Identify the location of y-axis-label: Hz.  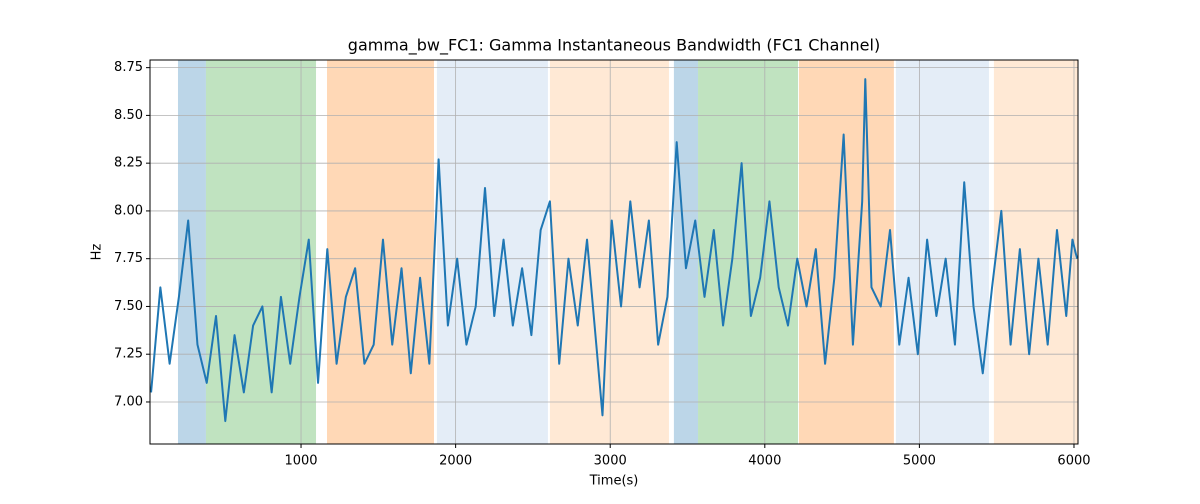
(97, 252).